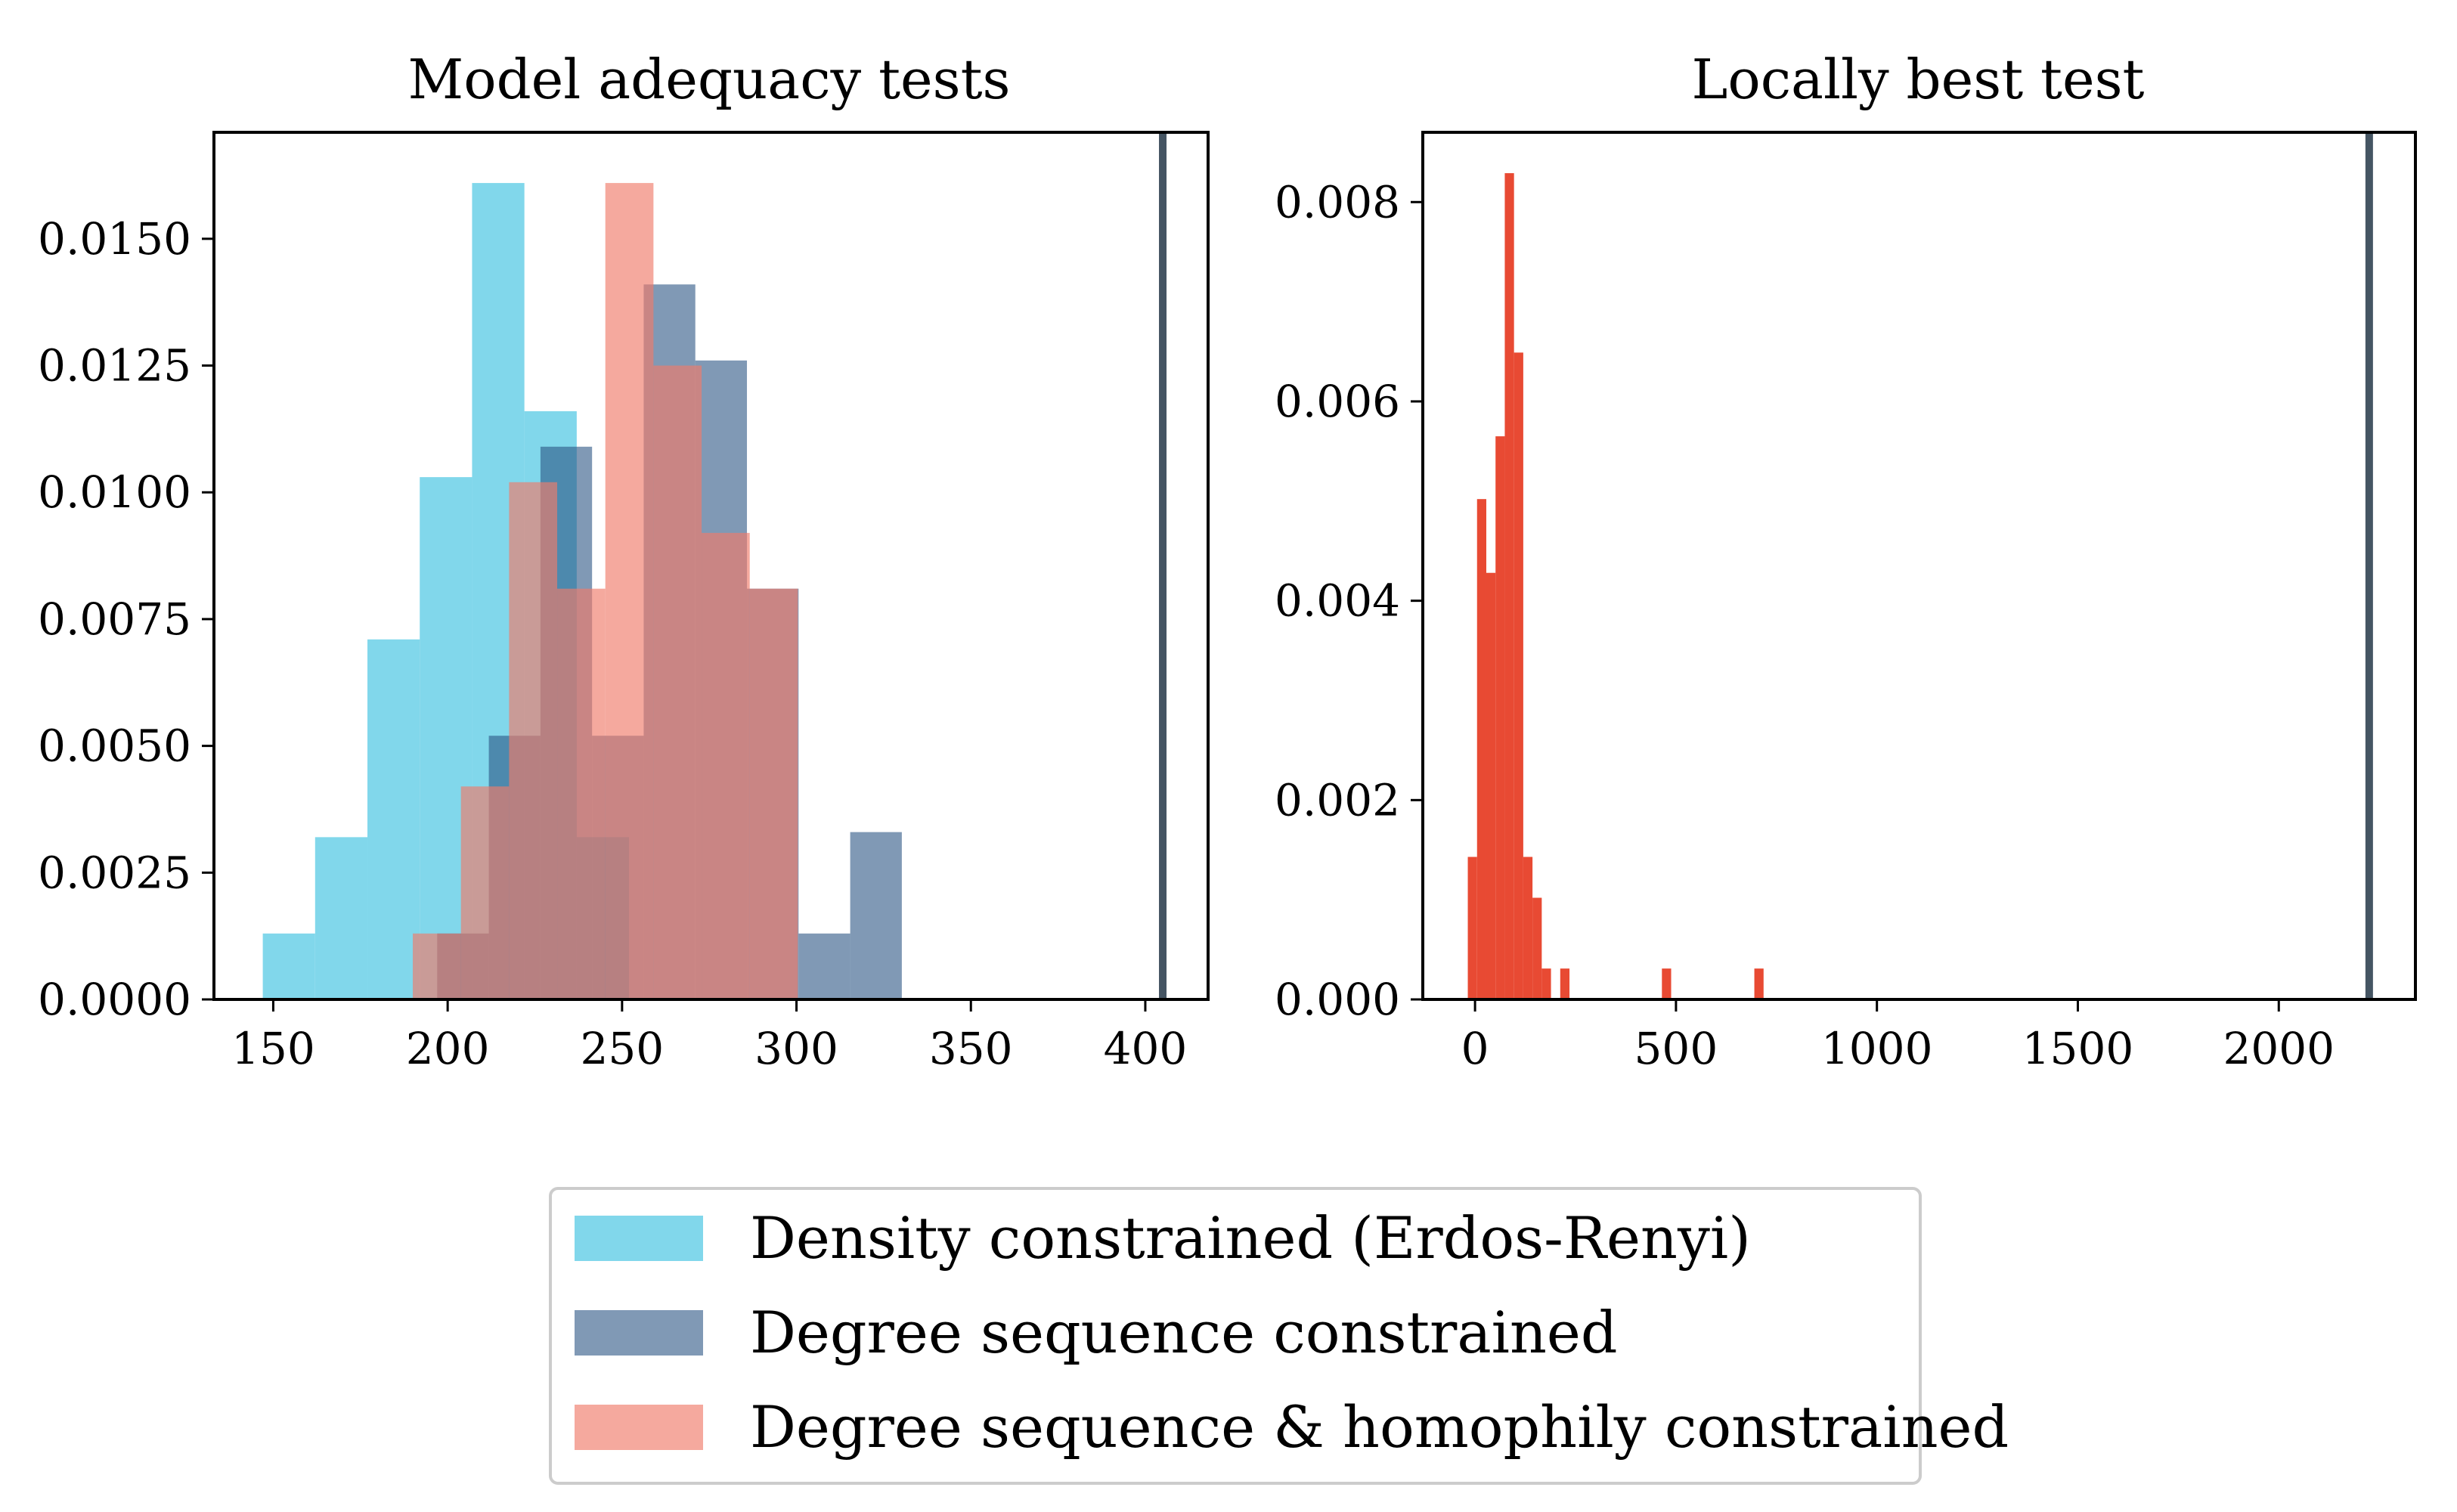 Image resolution: width=2457 pixels, height=1512 pixels. I want to click on y-tick-label: 0.0050, so click(114, 746).